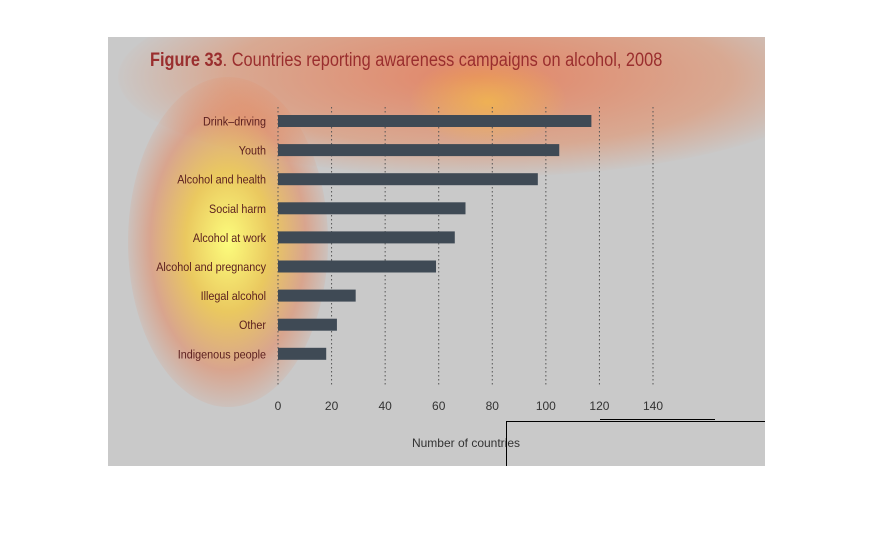 Image resolution: width=874 pixels, height=560 pixels. What do you see at coordinates (278, 406) in the screenshot?
I see `x-tick-label-0: 0` at bounding box center [278, 406].